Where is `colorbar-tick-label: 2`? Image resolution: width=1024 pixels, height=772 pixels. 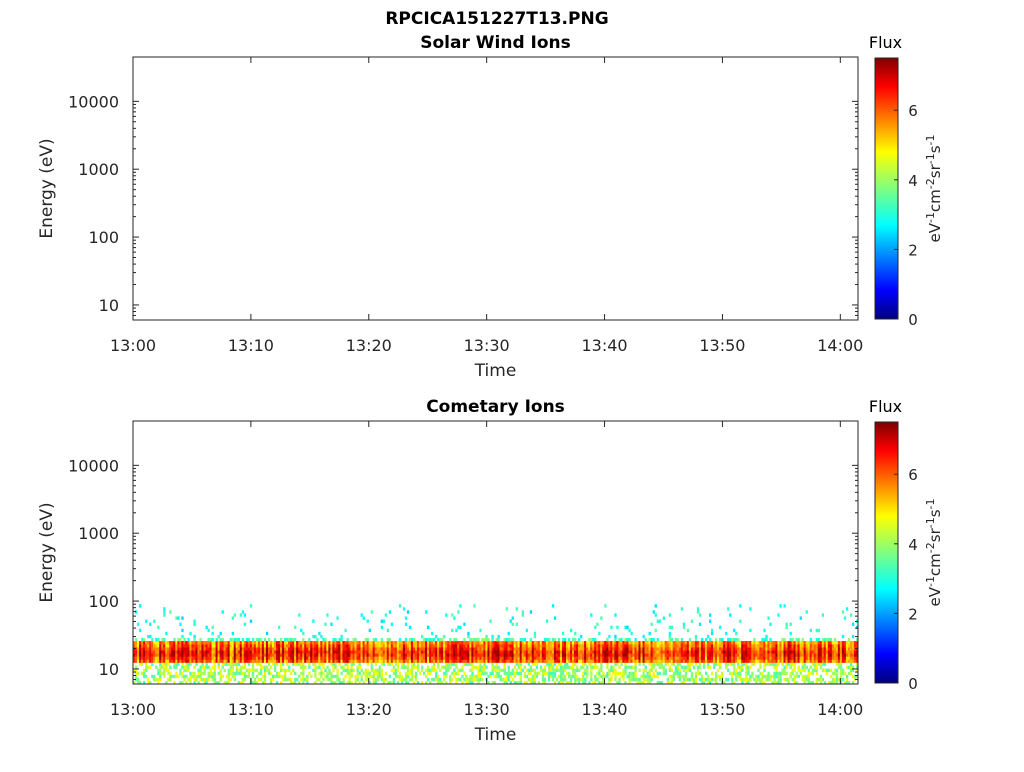 colorbar-tick-label: 2 is located at coordinates (913, 614).